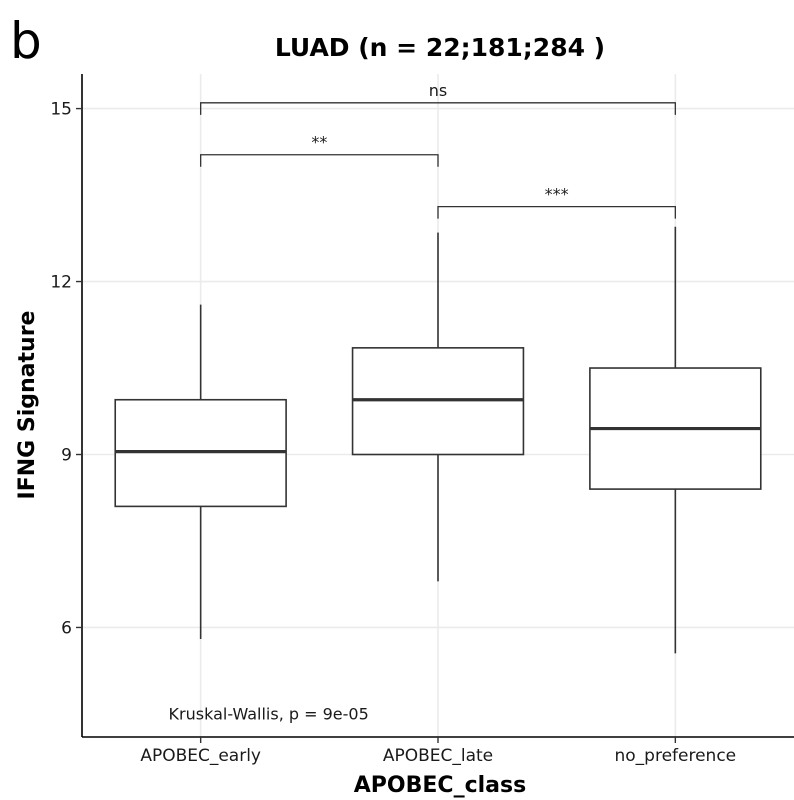 The height and width of the screenshot is (800, 794). Describe the element at coordinates (27, 405) in the screenshot. I see `y-axis-title: IFNG Signature` at that location.